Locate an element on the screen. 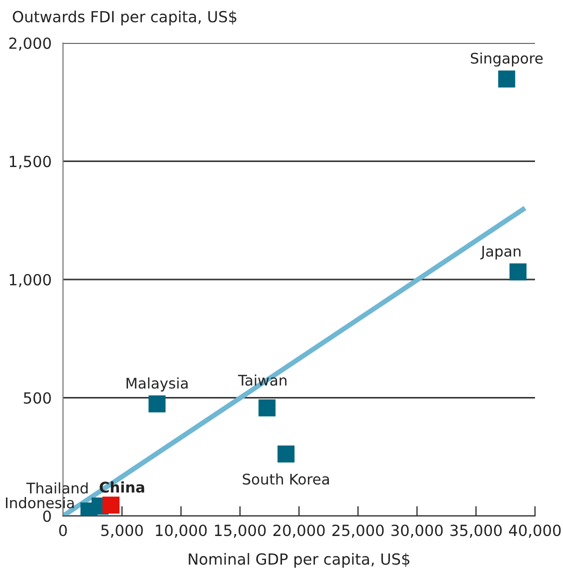 This screenshot has height=572, width=563. x-tick-label: 40,000 is located at coordinates (535, 531).